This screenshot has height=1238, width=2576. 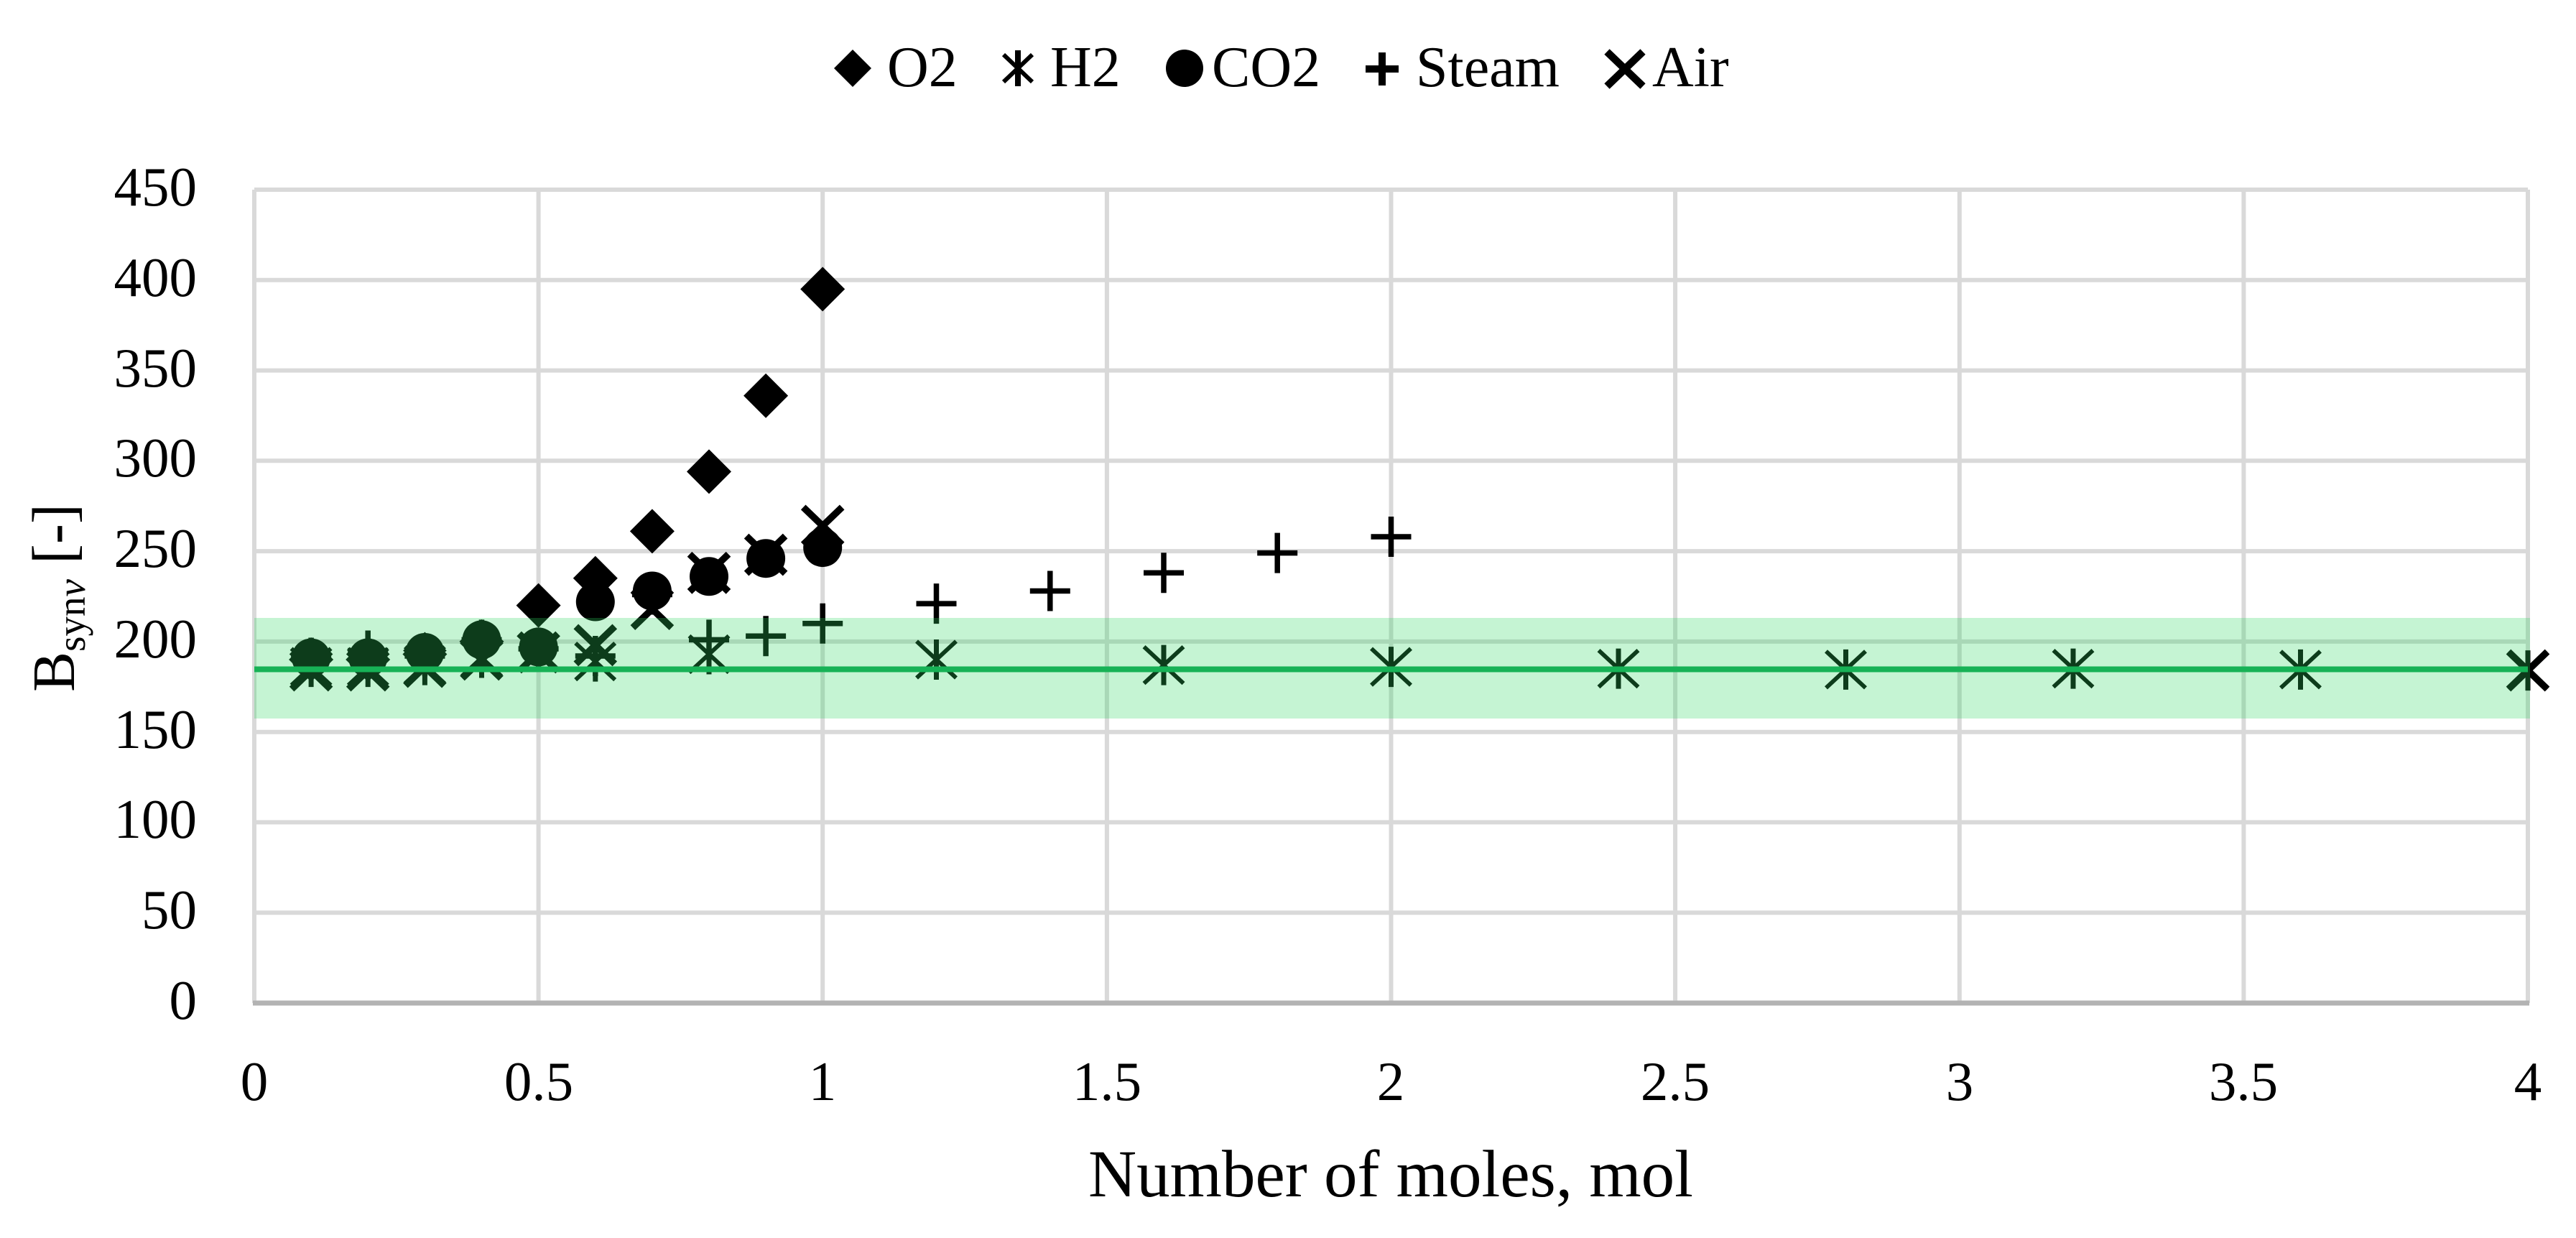 What do you see at coordinates (156, 819) in the screenshot?
I see `svg-text: 100` at bounding box center [156, 819].